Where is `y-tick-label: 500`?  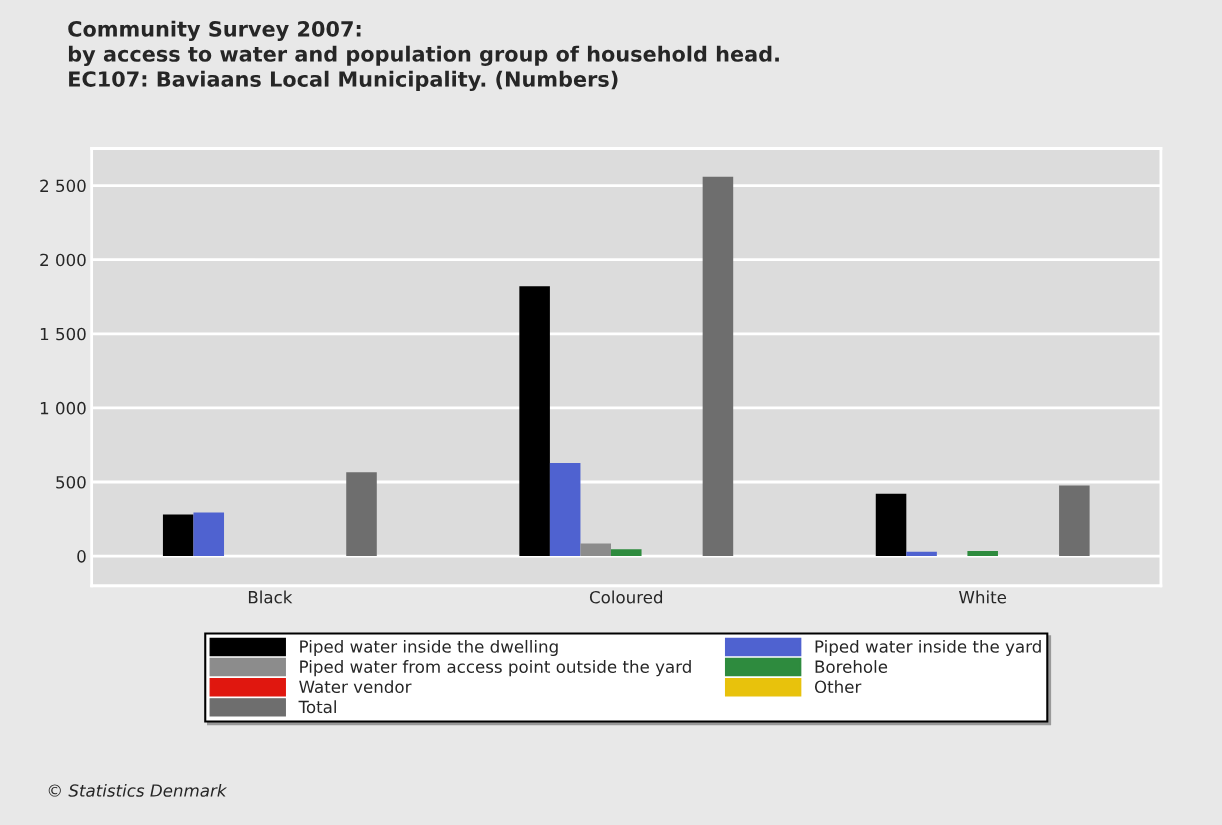
y-tick-label: 500 is located at coordinates (71, 482).